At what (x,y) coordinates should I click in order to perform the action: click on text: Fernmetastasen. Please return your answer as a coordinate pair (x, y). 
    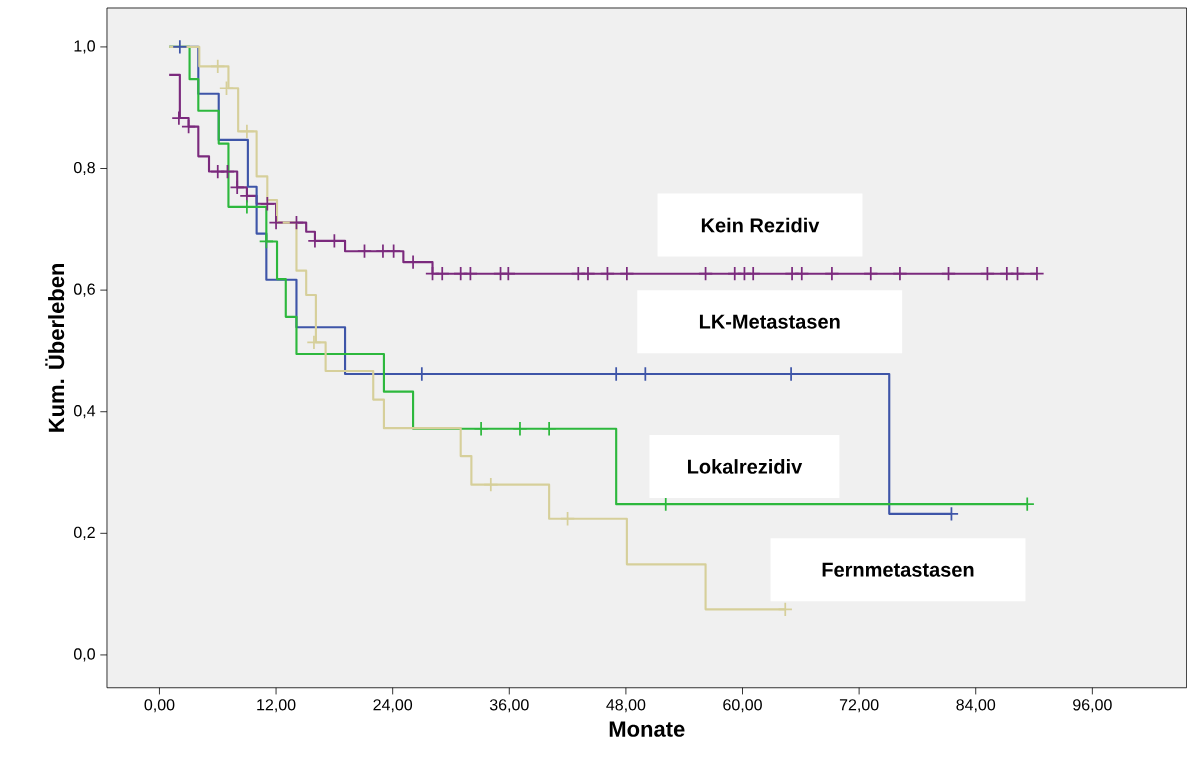
    Looking at the image, I should click on (898, 569).